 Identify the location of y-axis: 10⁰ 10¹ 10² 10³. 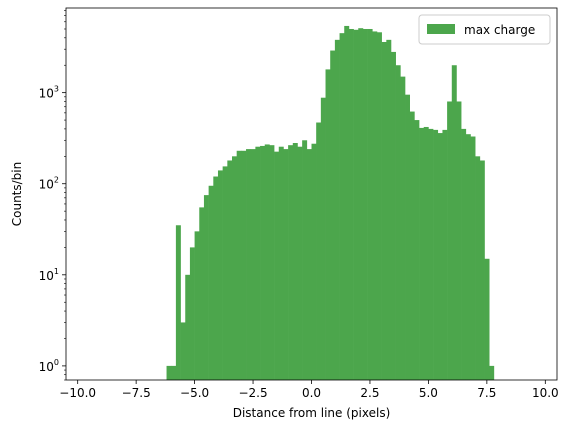
(52, 195).